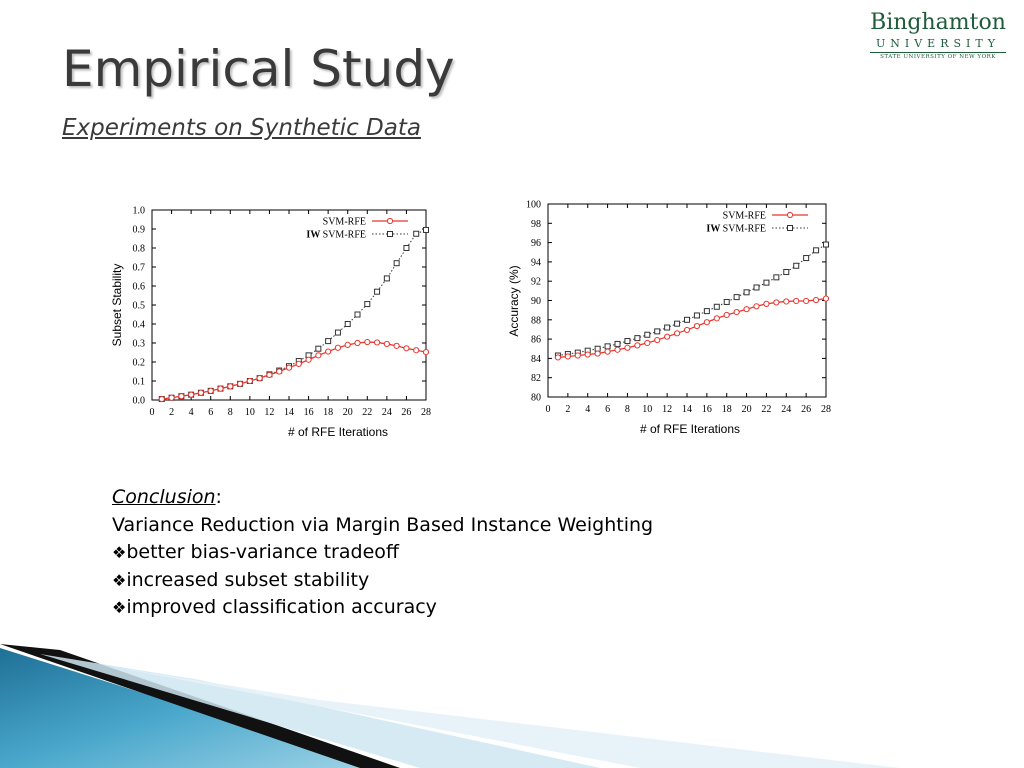 The height and width of the screenshot is (768, 1024). I want to click on y-tick-label: 86, so click(536, 340).